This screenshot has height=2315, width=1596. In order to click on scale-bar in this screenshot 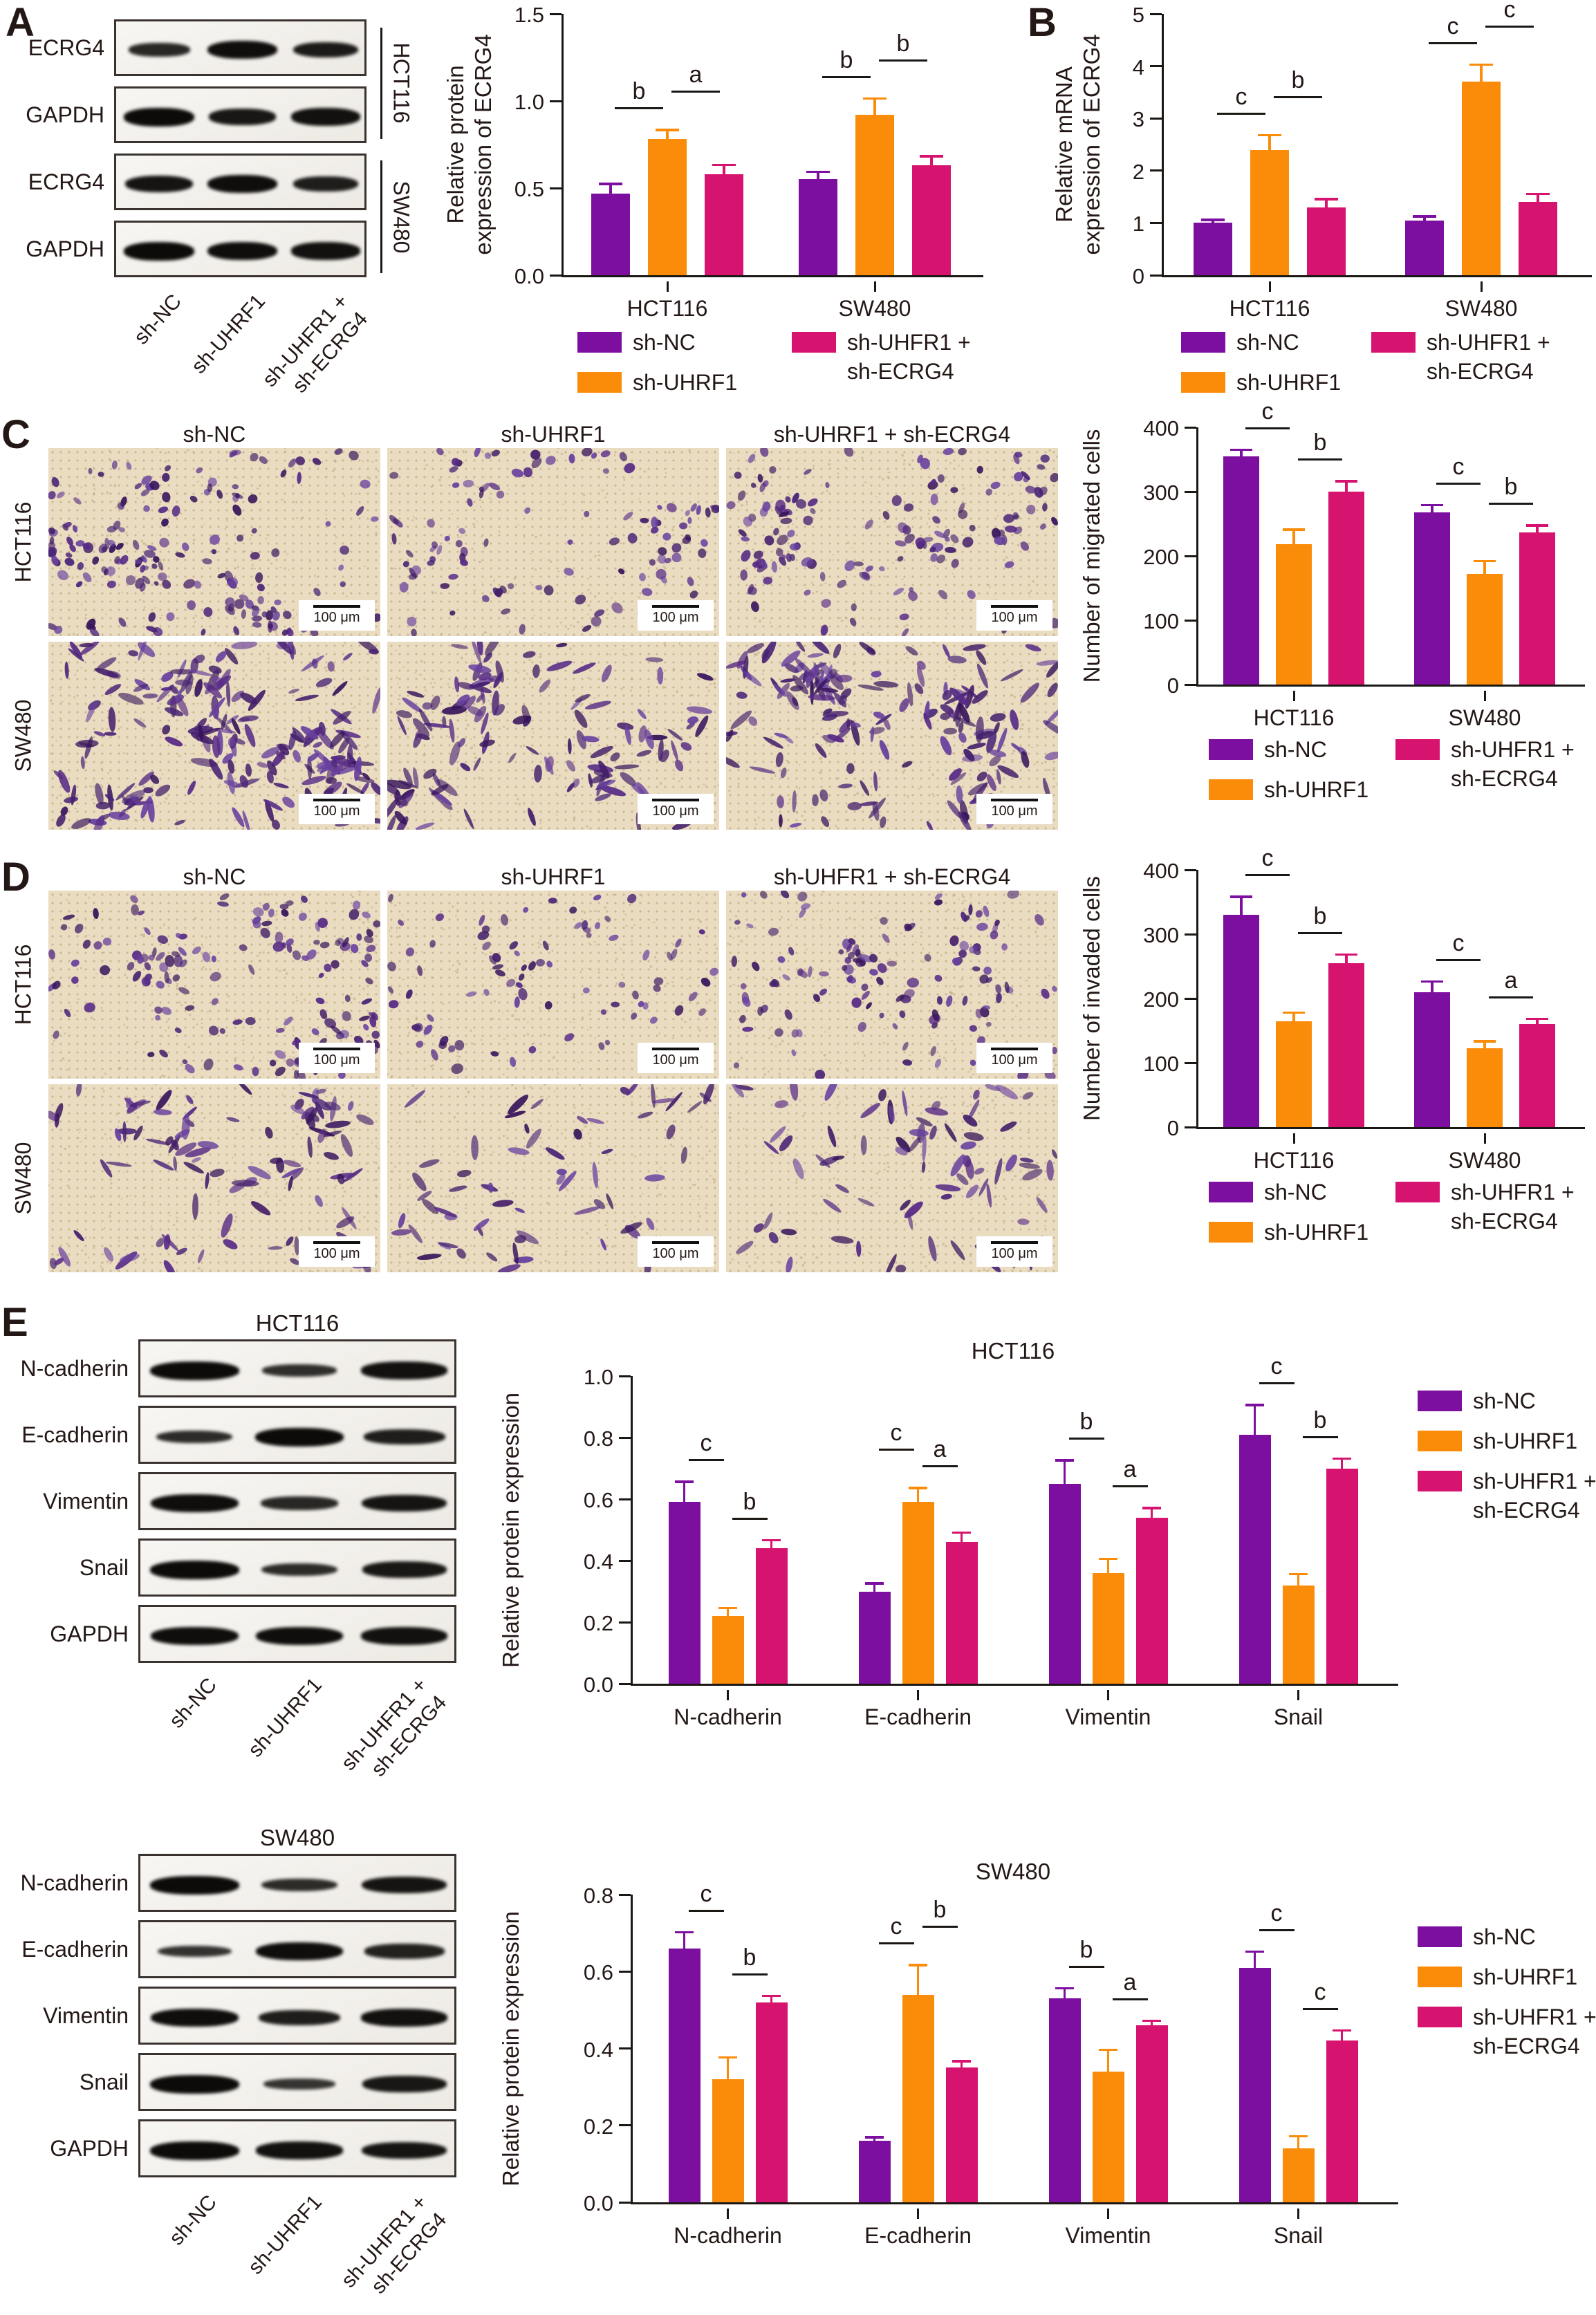, I will do `click(1015, 800)`.